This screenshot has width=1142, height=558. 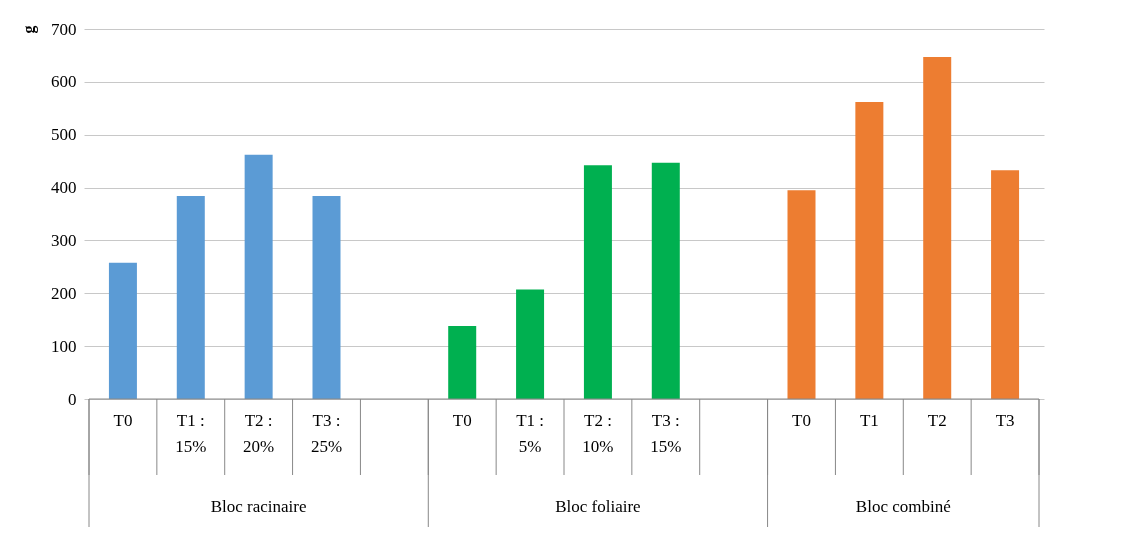 I want to click on y-tick-label: 400, so click(x=64, y=188).